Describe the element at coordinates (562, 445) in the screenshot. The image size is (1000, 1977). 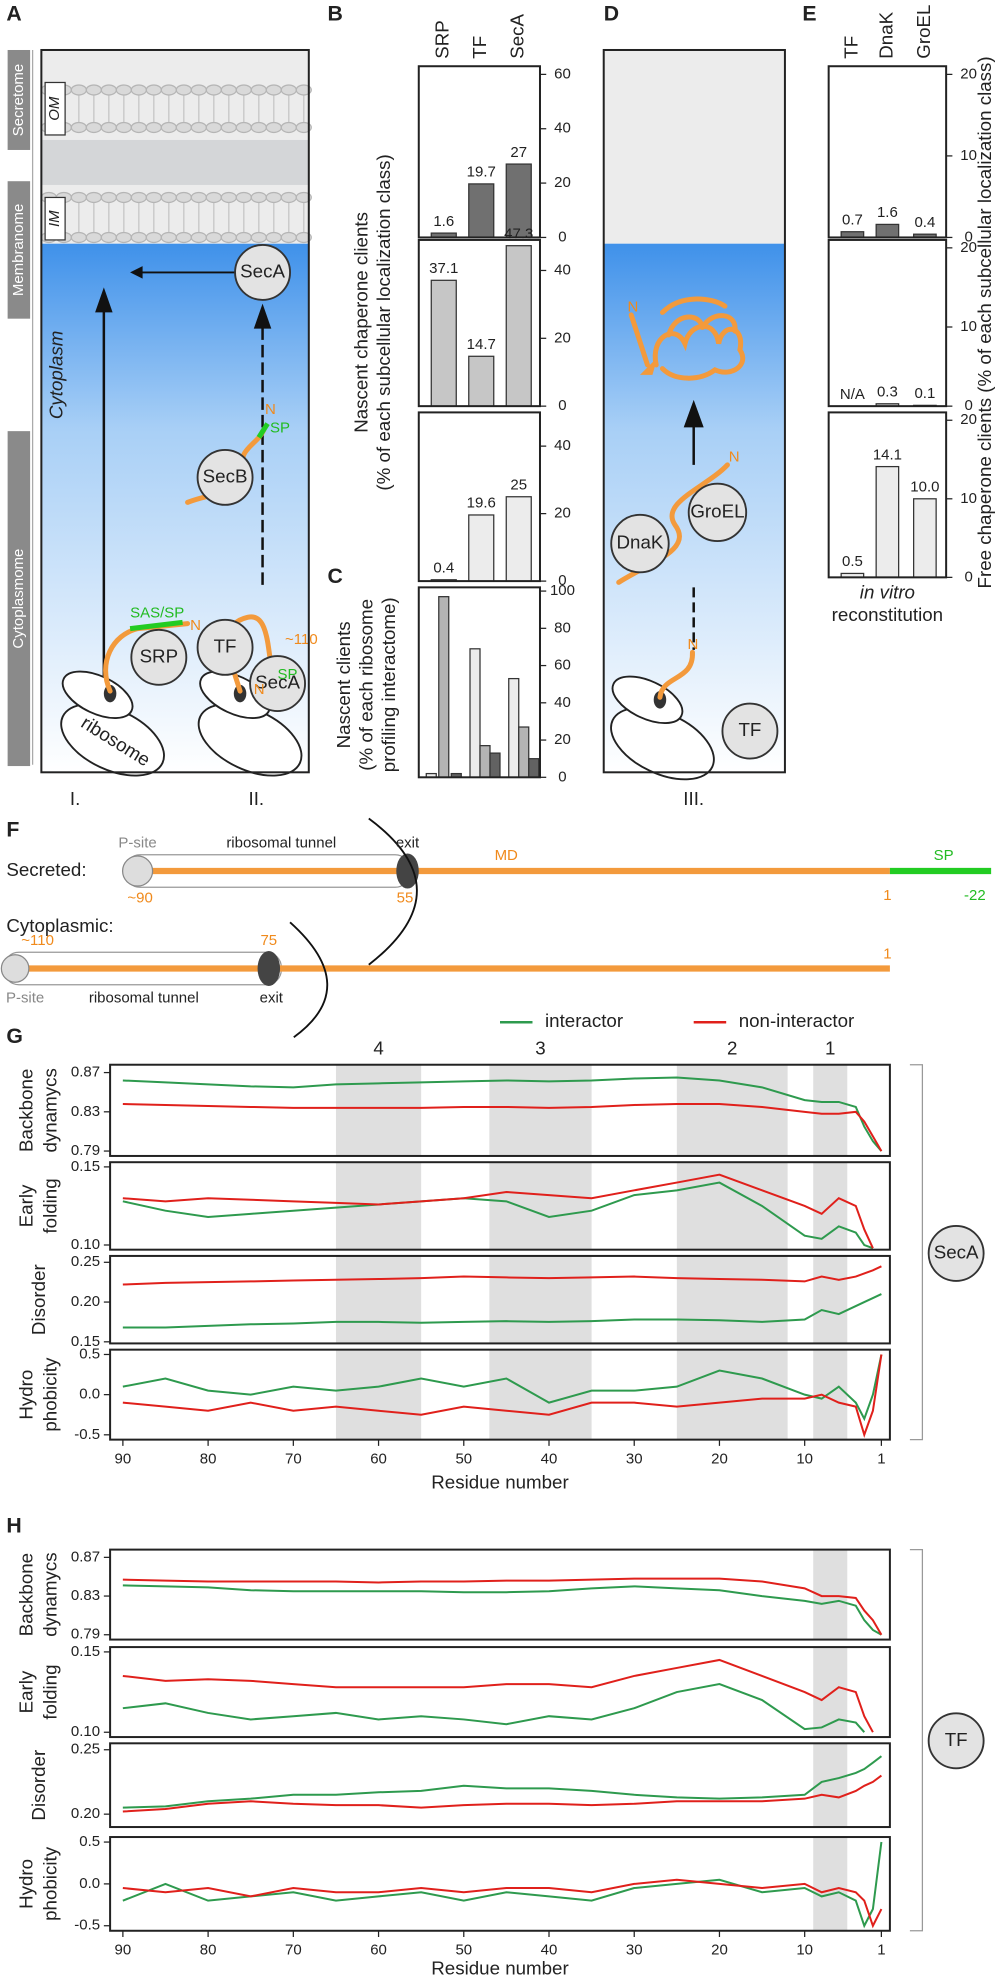
I see `y-tick-label: 40` at that location.